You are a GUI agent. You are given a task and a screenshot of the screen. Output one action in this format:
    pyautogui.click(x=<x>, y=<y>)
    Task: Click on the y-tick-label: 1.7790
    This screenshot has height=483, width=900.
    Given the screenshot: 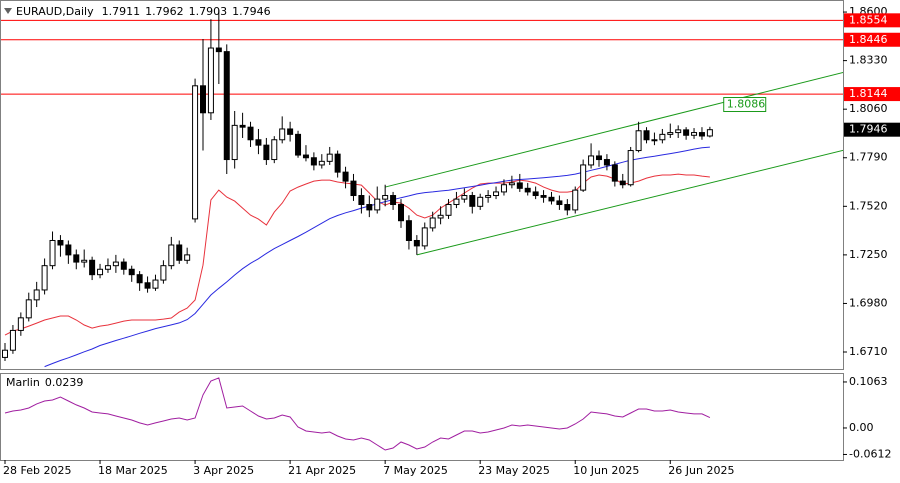 What is the action you would take?
    pyautogui.click(x=868, y=157)
    